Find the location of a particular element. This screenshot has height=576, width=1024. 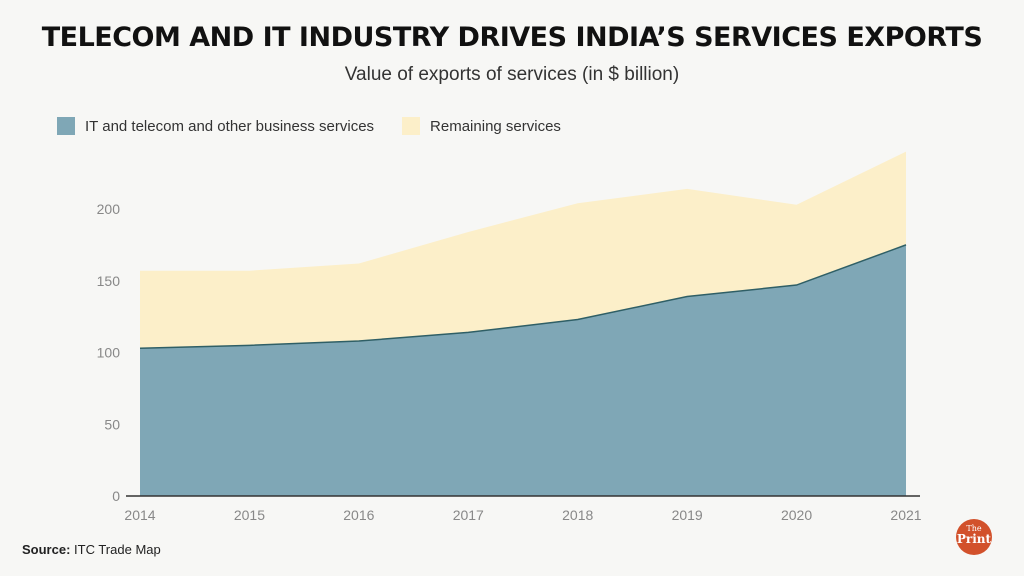

source-note: Source: ITC Trade Map is located at coordinates (91, 549).